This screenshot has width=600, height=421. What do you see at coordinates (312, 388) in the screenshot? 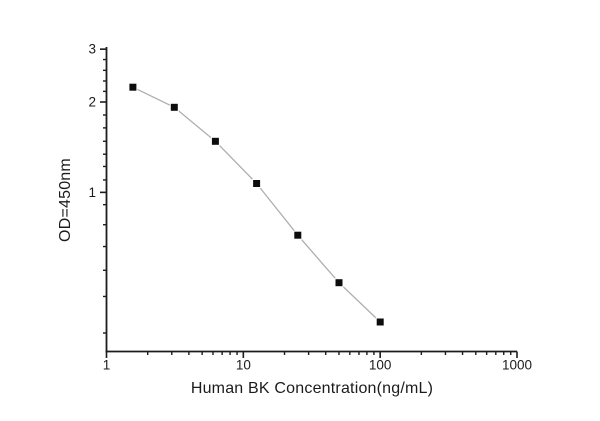
I see `x-axis-title: Human BK Concentration(ng/mL)` at bounding box center [312, 388].